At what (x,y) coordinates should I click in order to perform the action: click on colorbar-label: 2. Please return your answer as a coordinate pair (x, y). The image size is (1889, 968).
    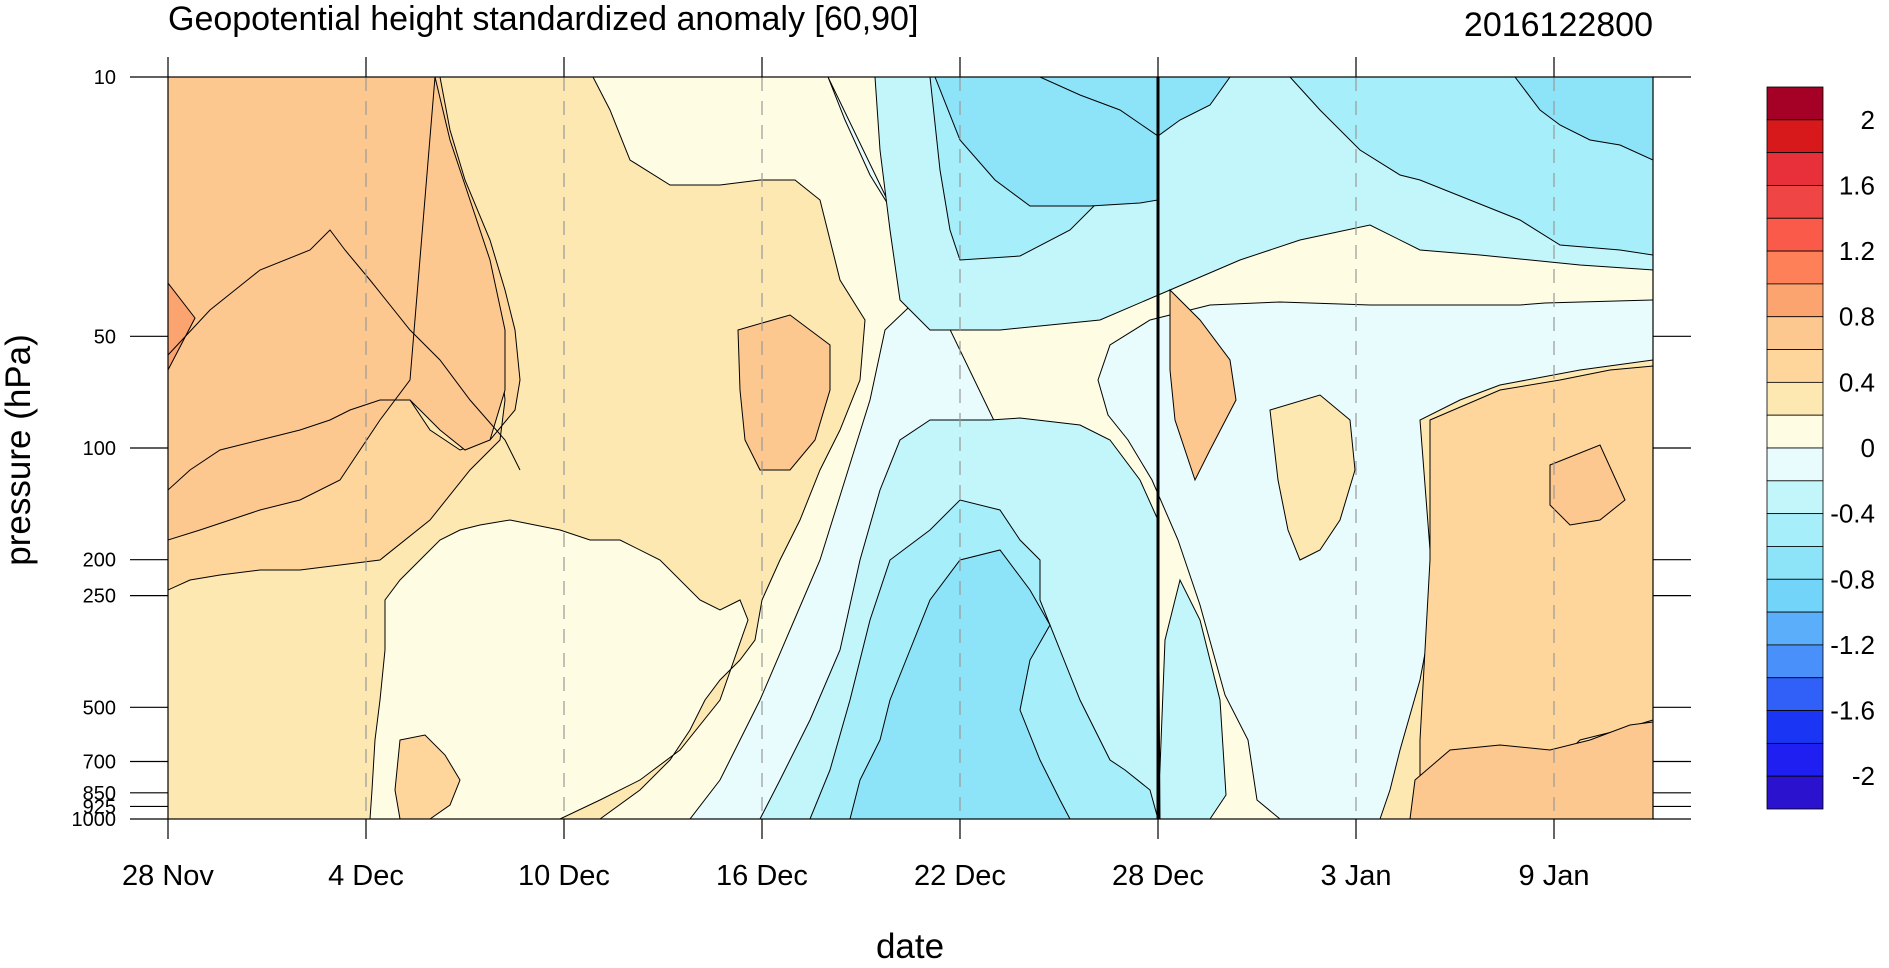
    Looking at the image, I should click on (1868, 120).